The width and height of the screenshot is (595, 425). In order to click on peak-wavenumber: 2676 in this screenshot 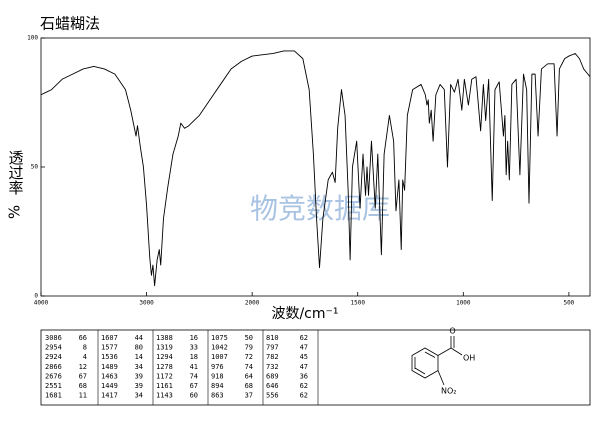, I will do `click(53, 376)`.